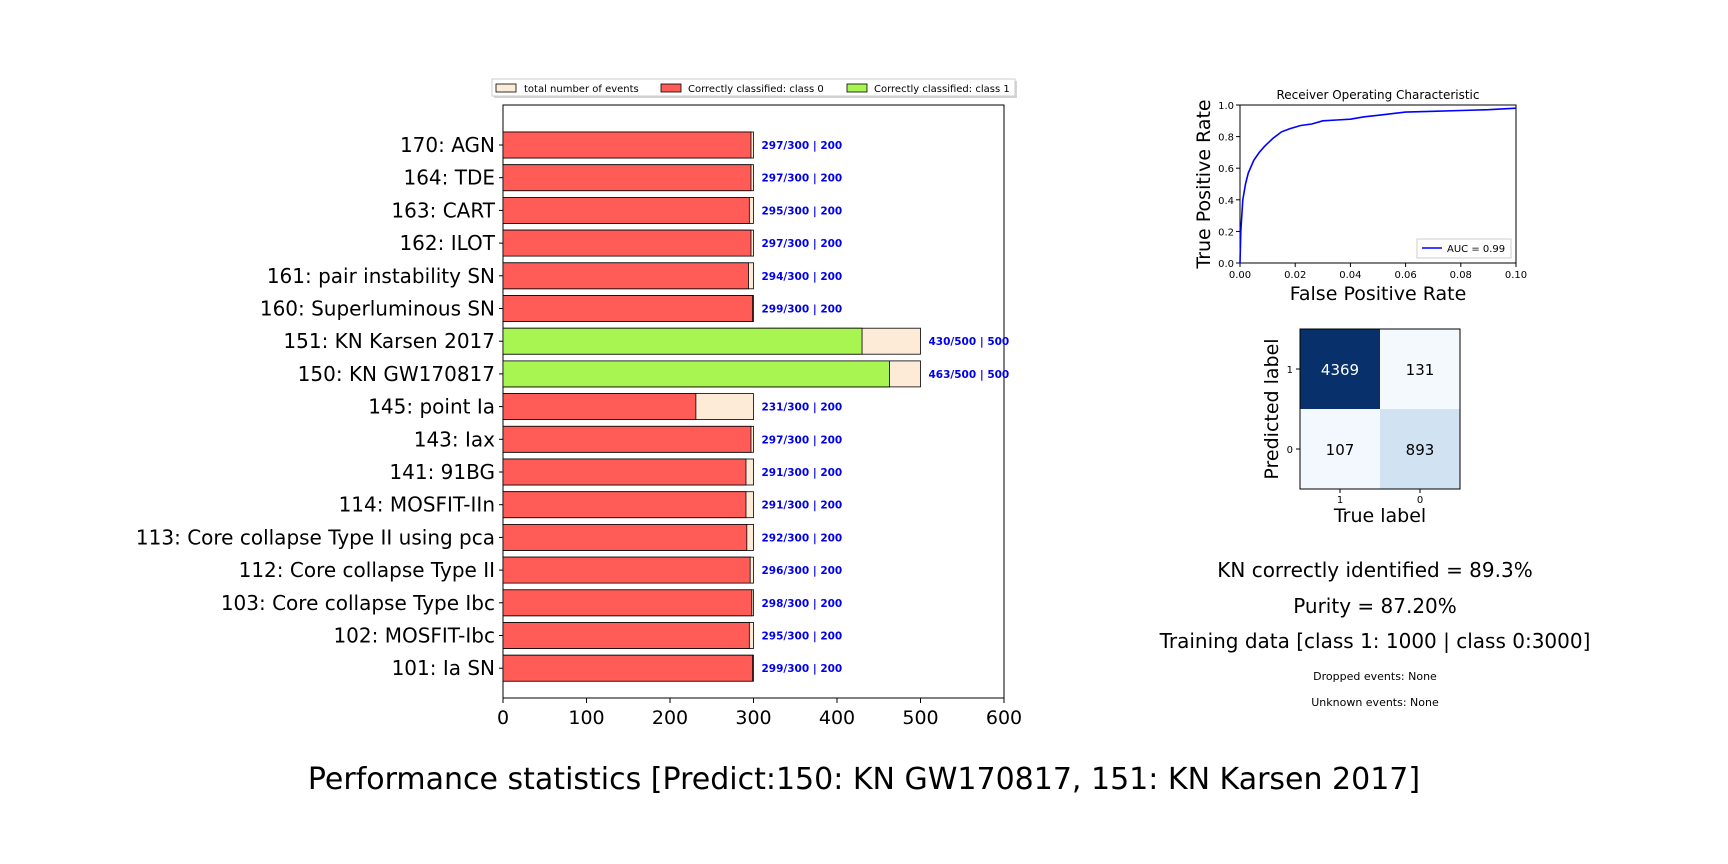 Image resolution: width=1728 pixels, height=864 pixels. I want to click on legend-label: Correctly classified: class 0, so click(756, 89).